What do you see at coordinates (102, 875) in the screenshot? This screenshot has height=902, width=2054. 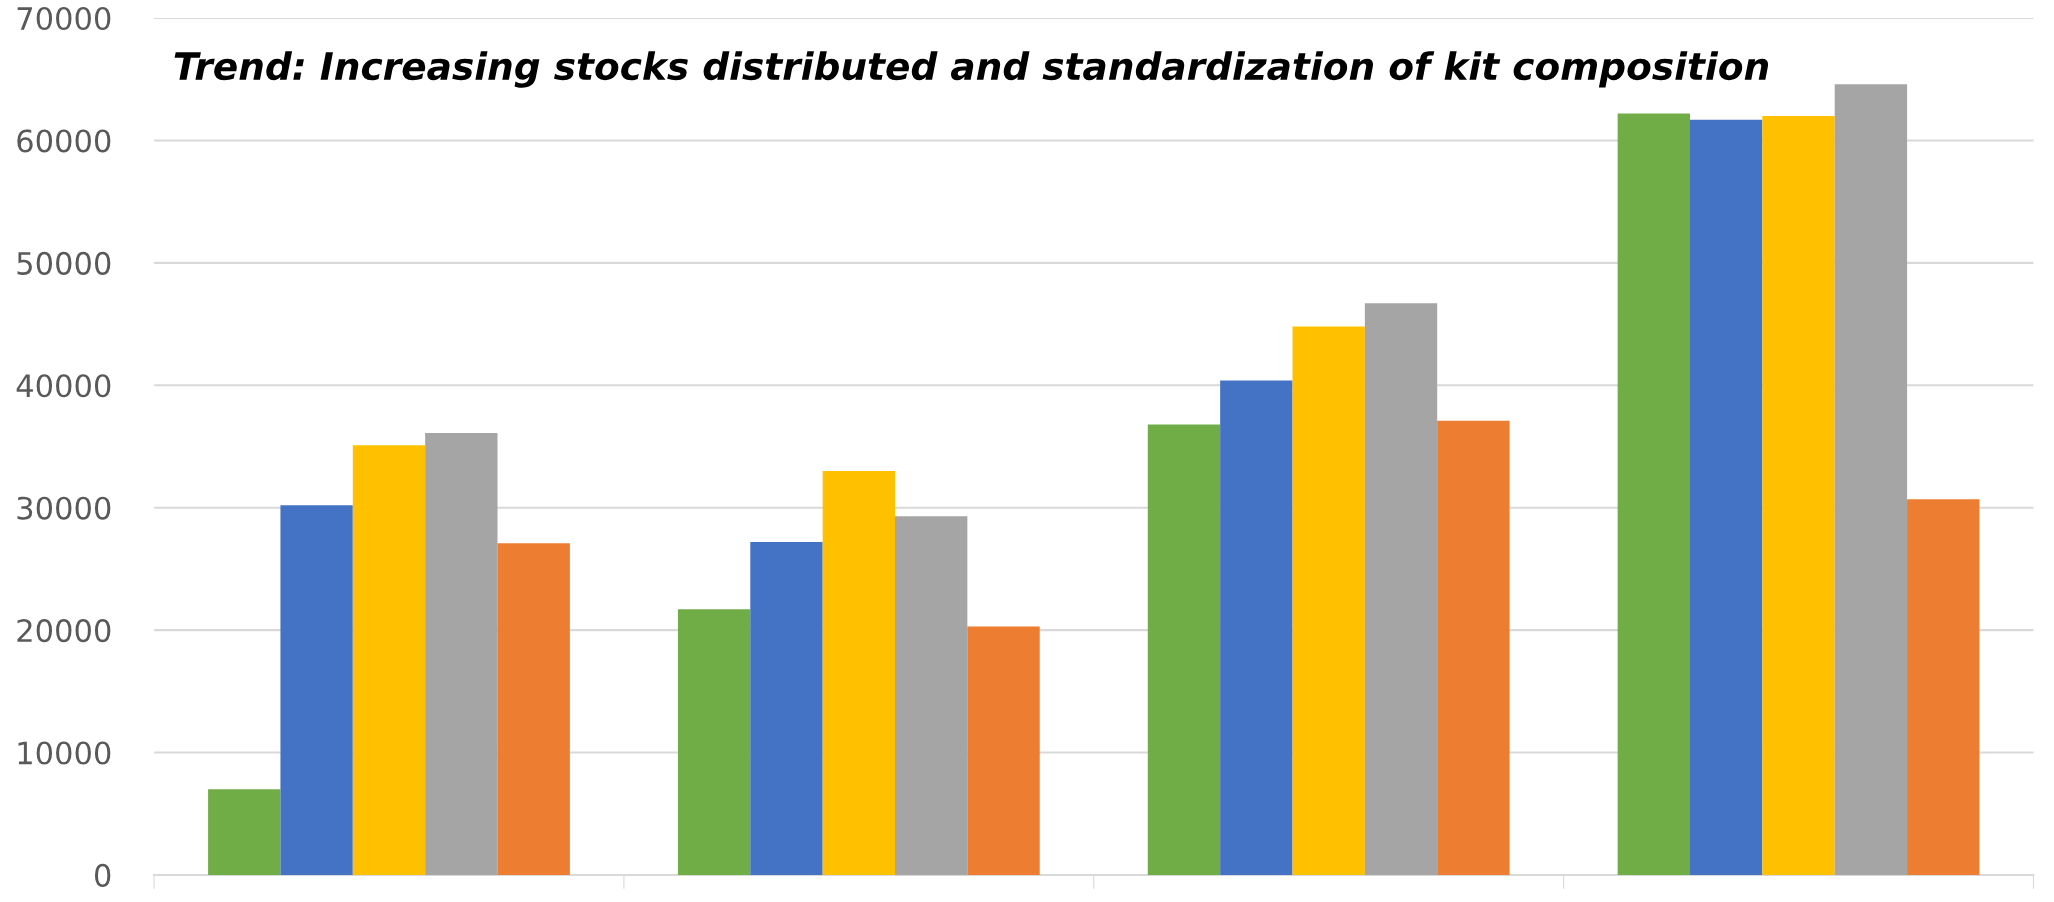 I see `y-tick-label: 0` at bounding box center [102, 875].